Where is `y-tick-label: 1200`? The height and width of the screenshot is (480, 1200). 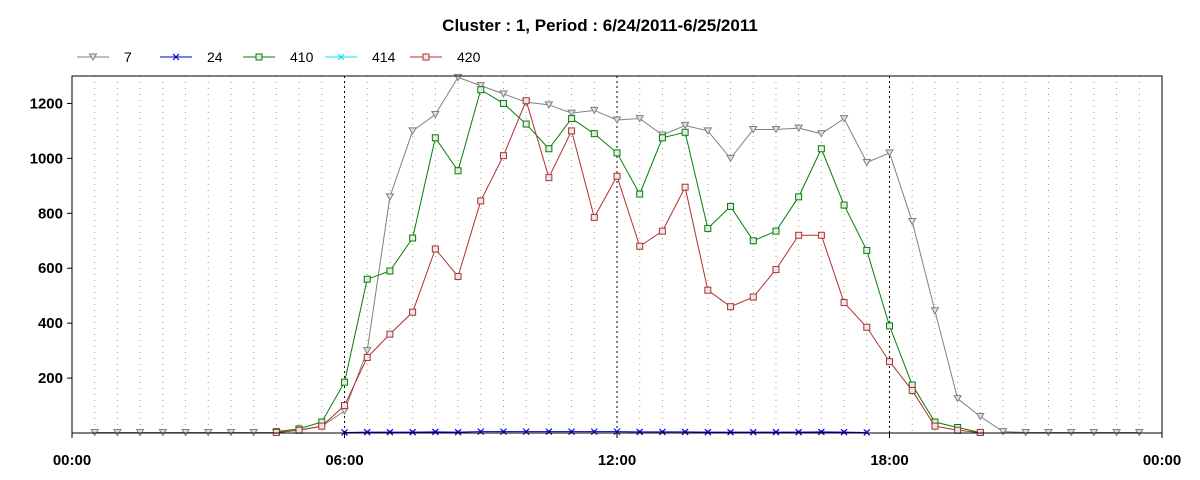
y-tick-label: 1200 is located at coordinates (46, 103).